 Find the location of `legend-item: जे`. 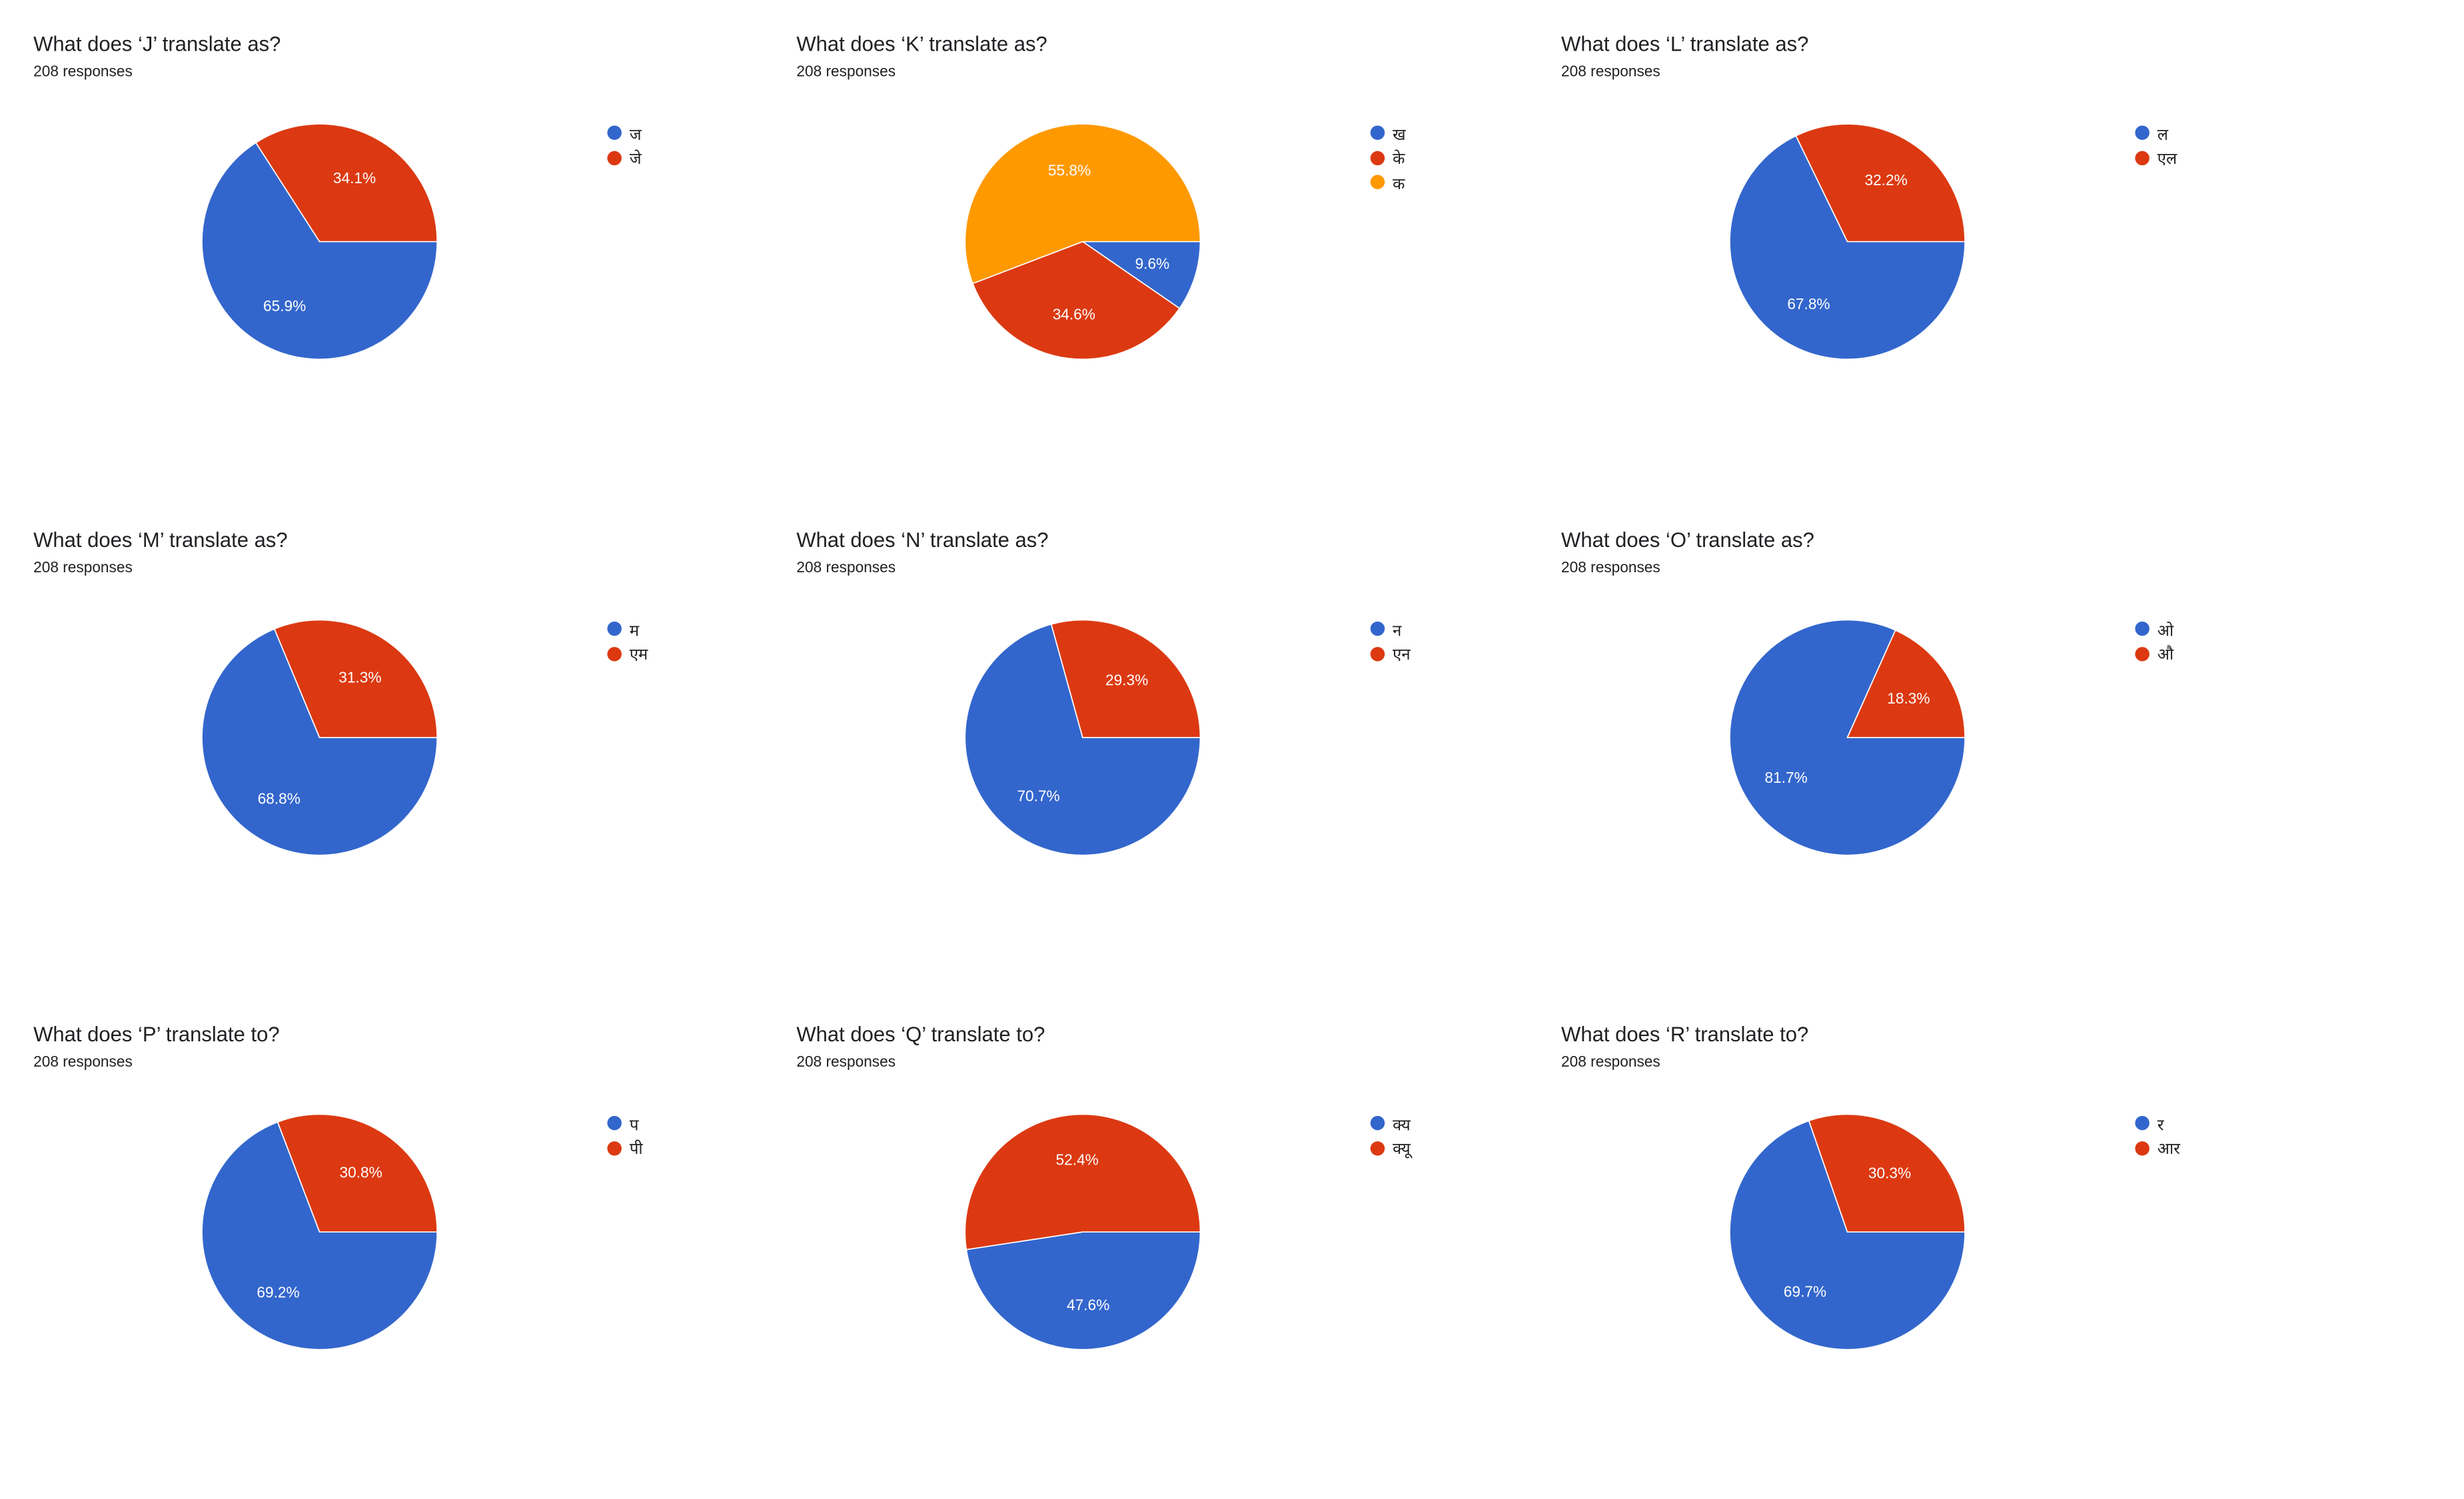

legend-item: जे is located at coordinates (624, 157).